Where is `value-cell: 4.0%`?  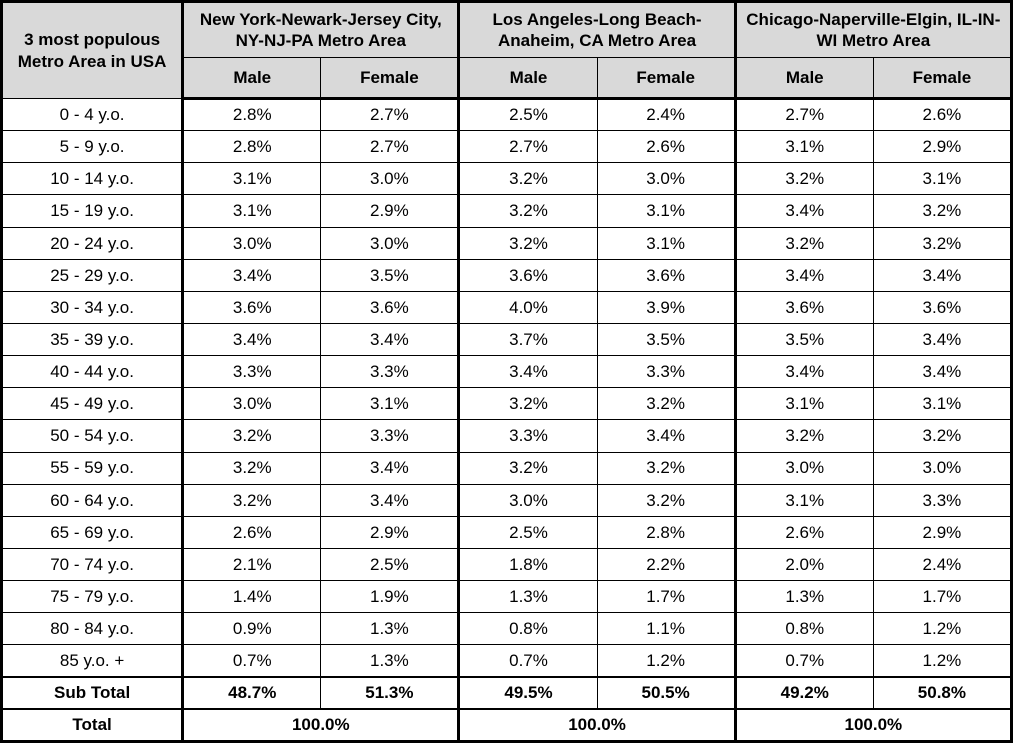
value-cell: 4.0% is located at coordinates (527, 307).